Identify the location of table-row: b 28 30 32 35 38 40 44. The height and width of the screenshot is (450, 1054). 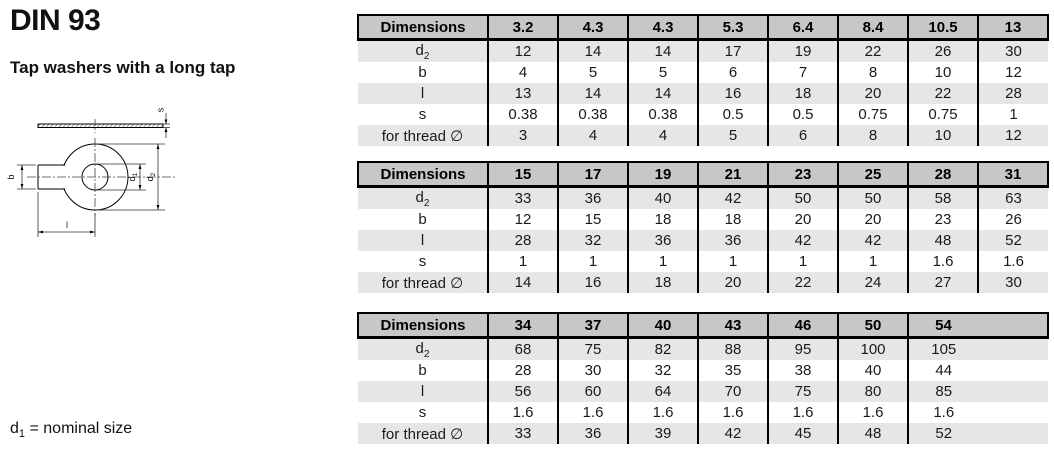
(703, 370).